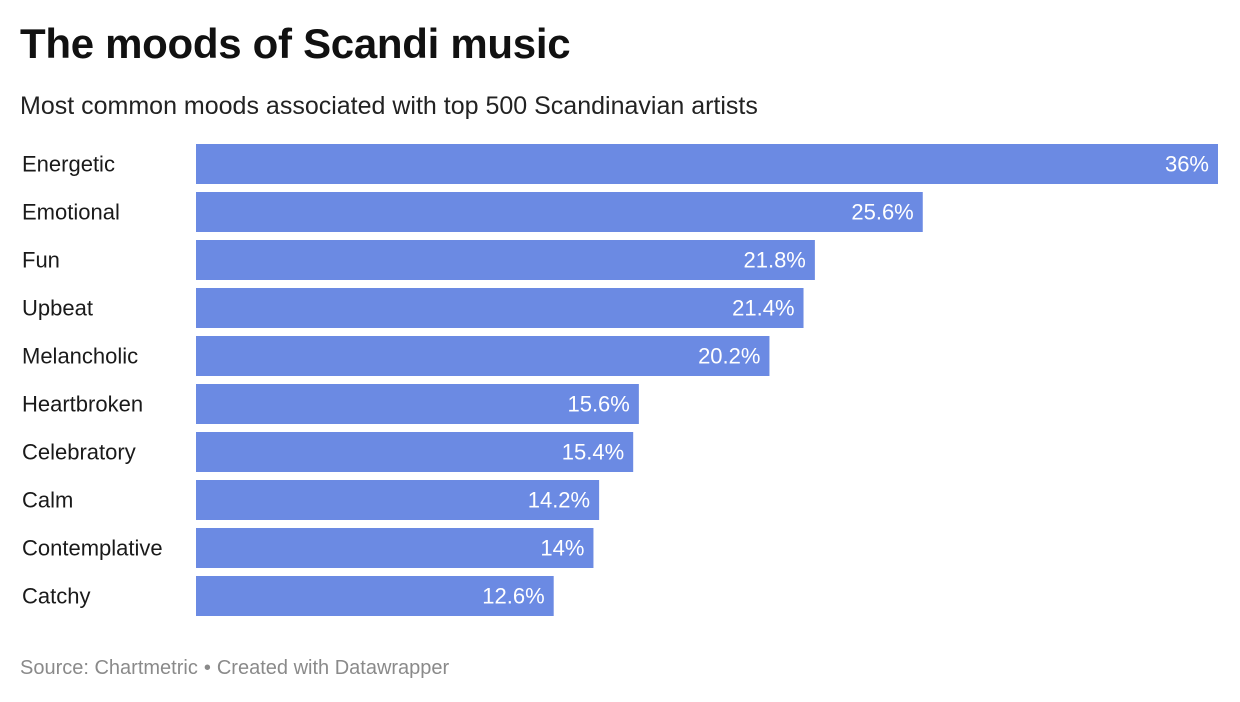 The width and height of the screenshot is (1240, 702). What do you see at coordinates (598, 404) in the screenshot?
I see `value-label: 15.6%` at bounding box center [598, 404].